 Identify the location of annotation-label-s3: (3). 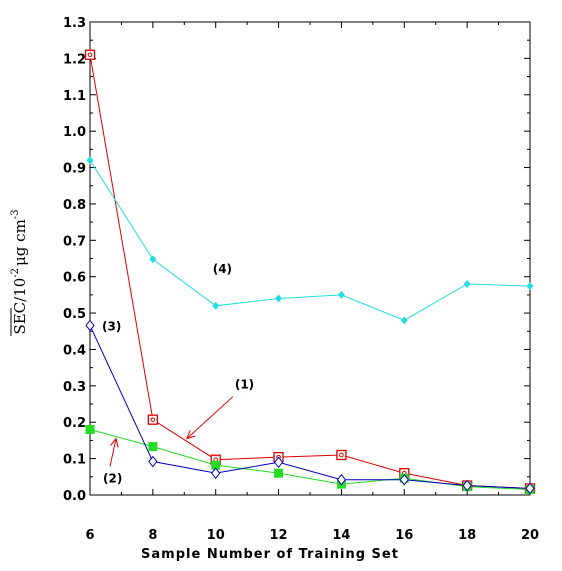
(111, 326).